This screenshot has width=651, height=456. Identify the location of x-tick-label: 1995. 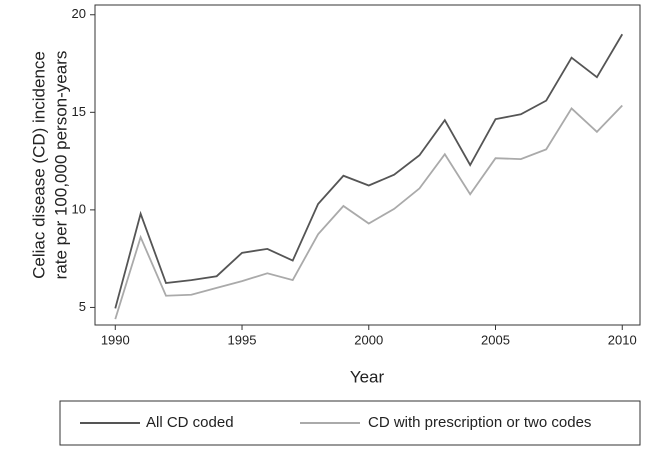
(242, 339).